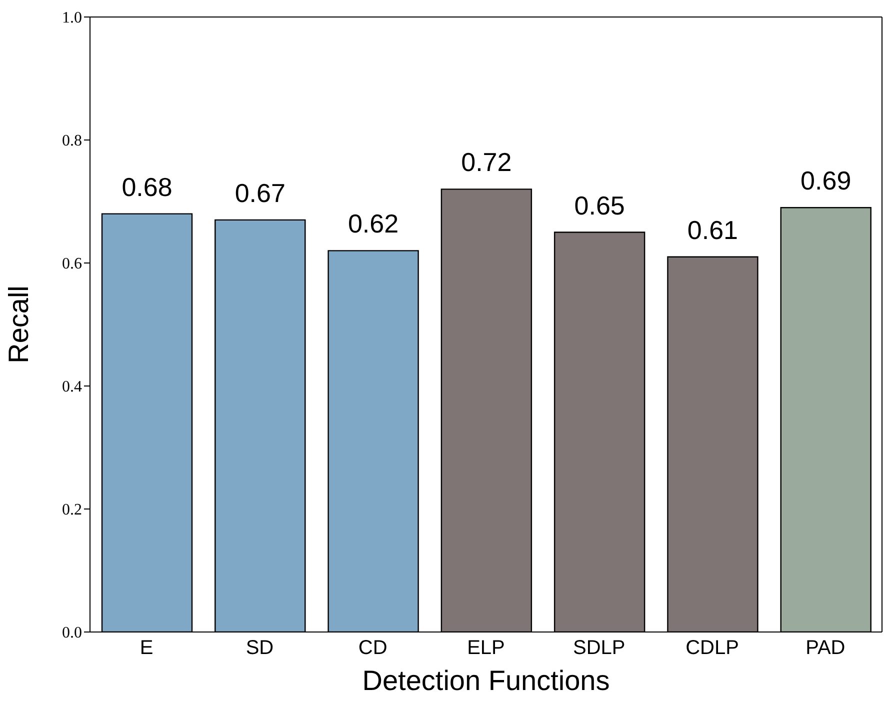 Image resolution: width=885 pixels, height=708 pixels. Describe the element at coordinates (826, 648) in the screenshot. I see `x-tick-label: PAD` at that location.